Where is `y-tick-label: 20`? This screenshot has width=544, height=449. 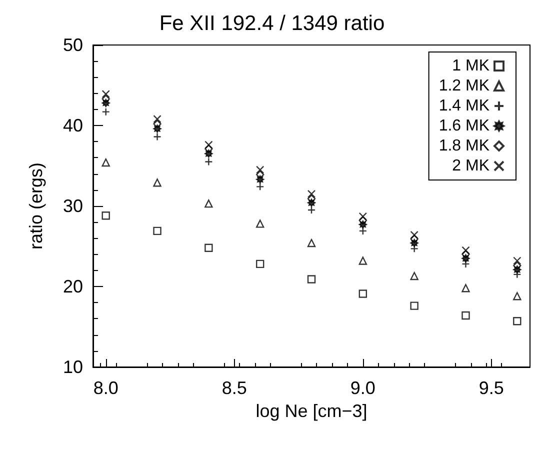 y-tick-label: 20 is located at coordinates (72, 286).